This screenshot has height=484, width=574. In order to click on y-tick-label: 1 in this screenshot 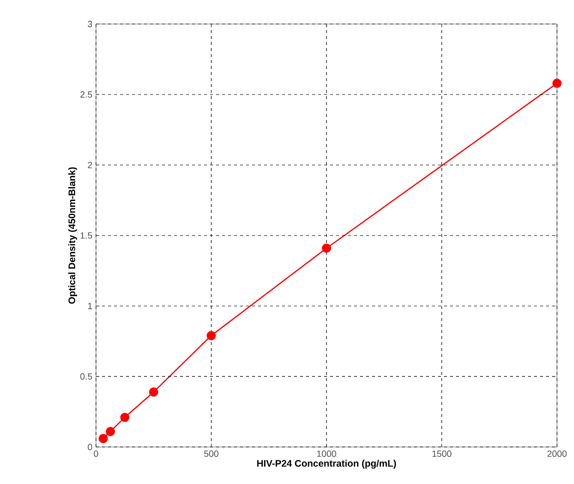, I will do `click(90, 306)`.